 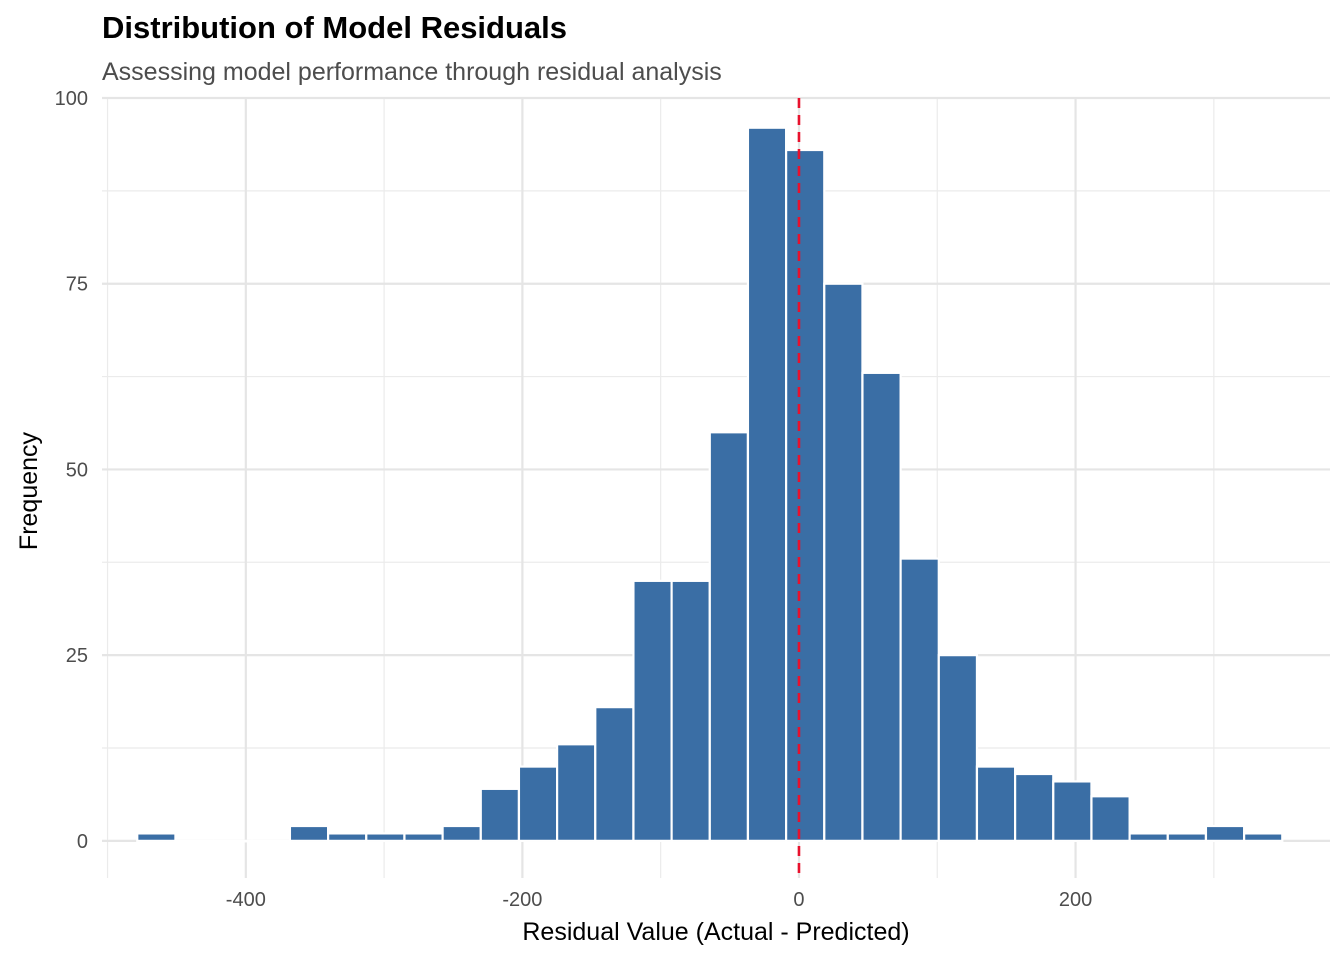 I want to click on x-axis-ticks: -400 -200 0 200, so click(x=659, y=900).